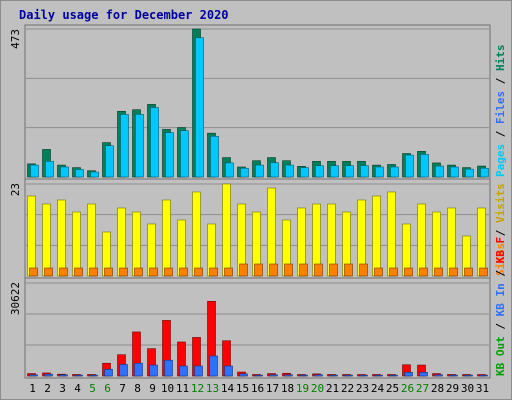 The image size is (512, 400). What do you see at coordinates (15, 39) in the screenshot?
I see `max-label: 473` at bounding box center [15, 39].